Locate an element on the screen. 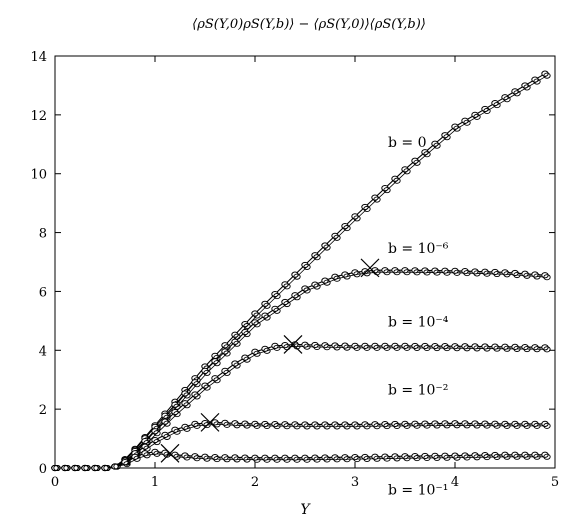 The width and height of the screenshot is (581, 524). y-tick-label: 14 is located at coordinates (38, 57).